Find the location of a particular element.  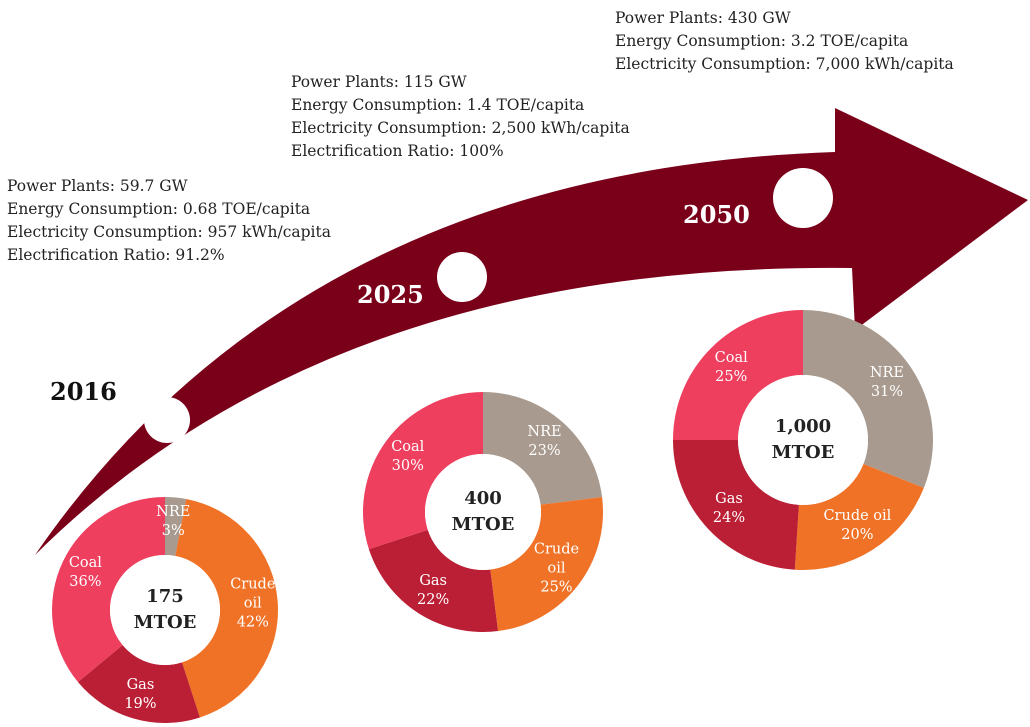

slice-value: 20% is located at coordinates (857, 534).